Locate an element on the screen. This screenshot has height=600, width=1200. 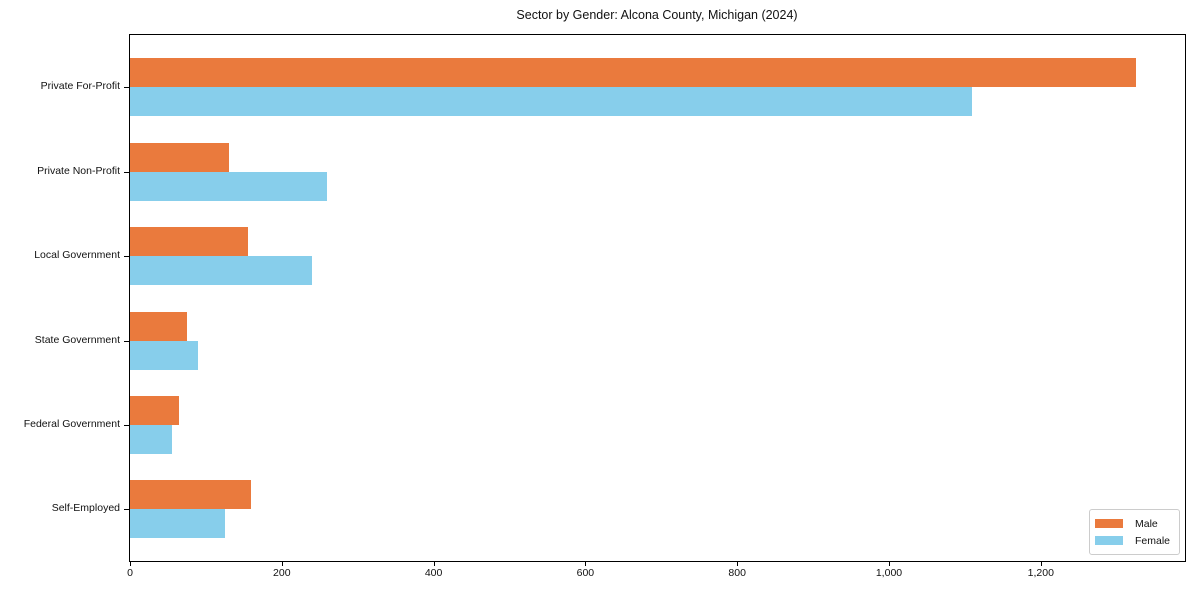
y-axis-label: Federal Government is located at coordinates (71, 424).